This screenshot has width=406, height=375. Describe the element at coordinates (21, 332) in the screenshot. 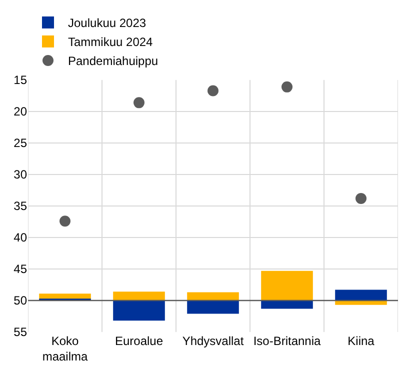

I see `y-tick-label: 55` at that location.